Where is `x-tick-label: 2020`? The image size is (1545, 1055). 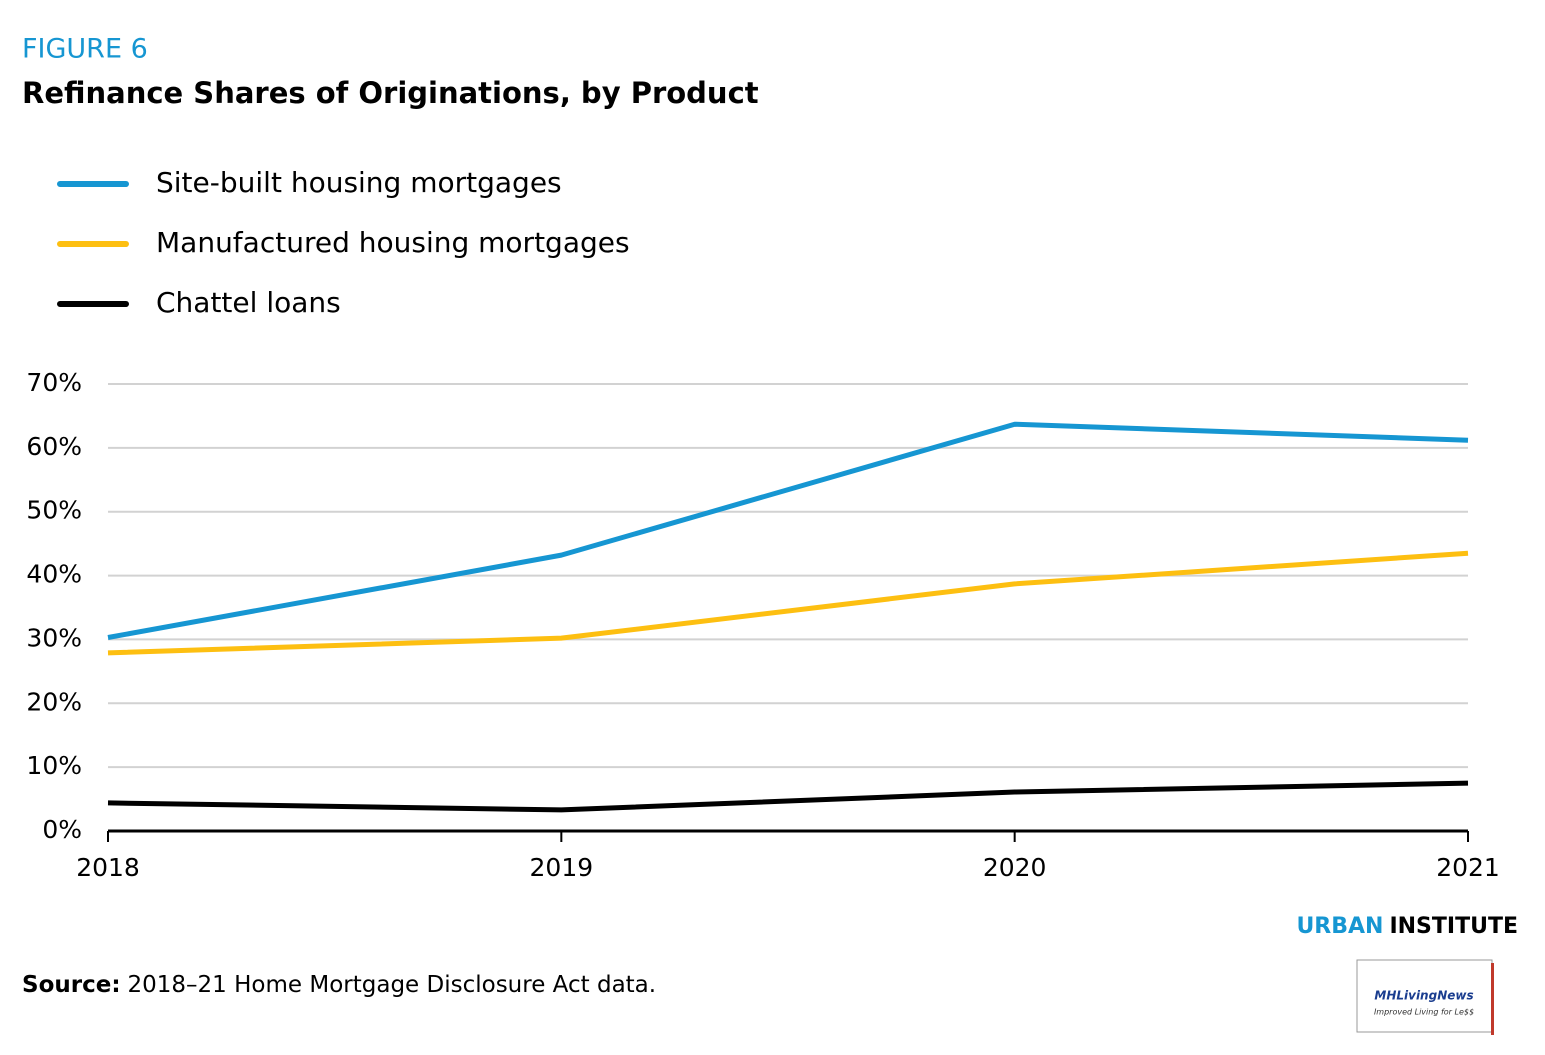 x-tick-label: 2020 is located at coordinates (1015, 867).